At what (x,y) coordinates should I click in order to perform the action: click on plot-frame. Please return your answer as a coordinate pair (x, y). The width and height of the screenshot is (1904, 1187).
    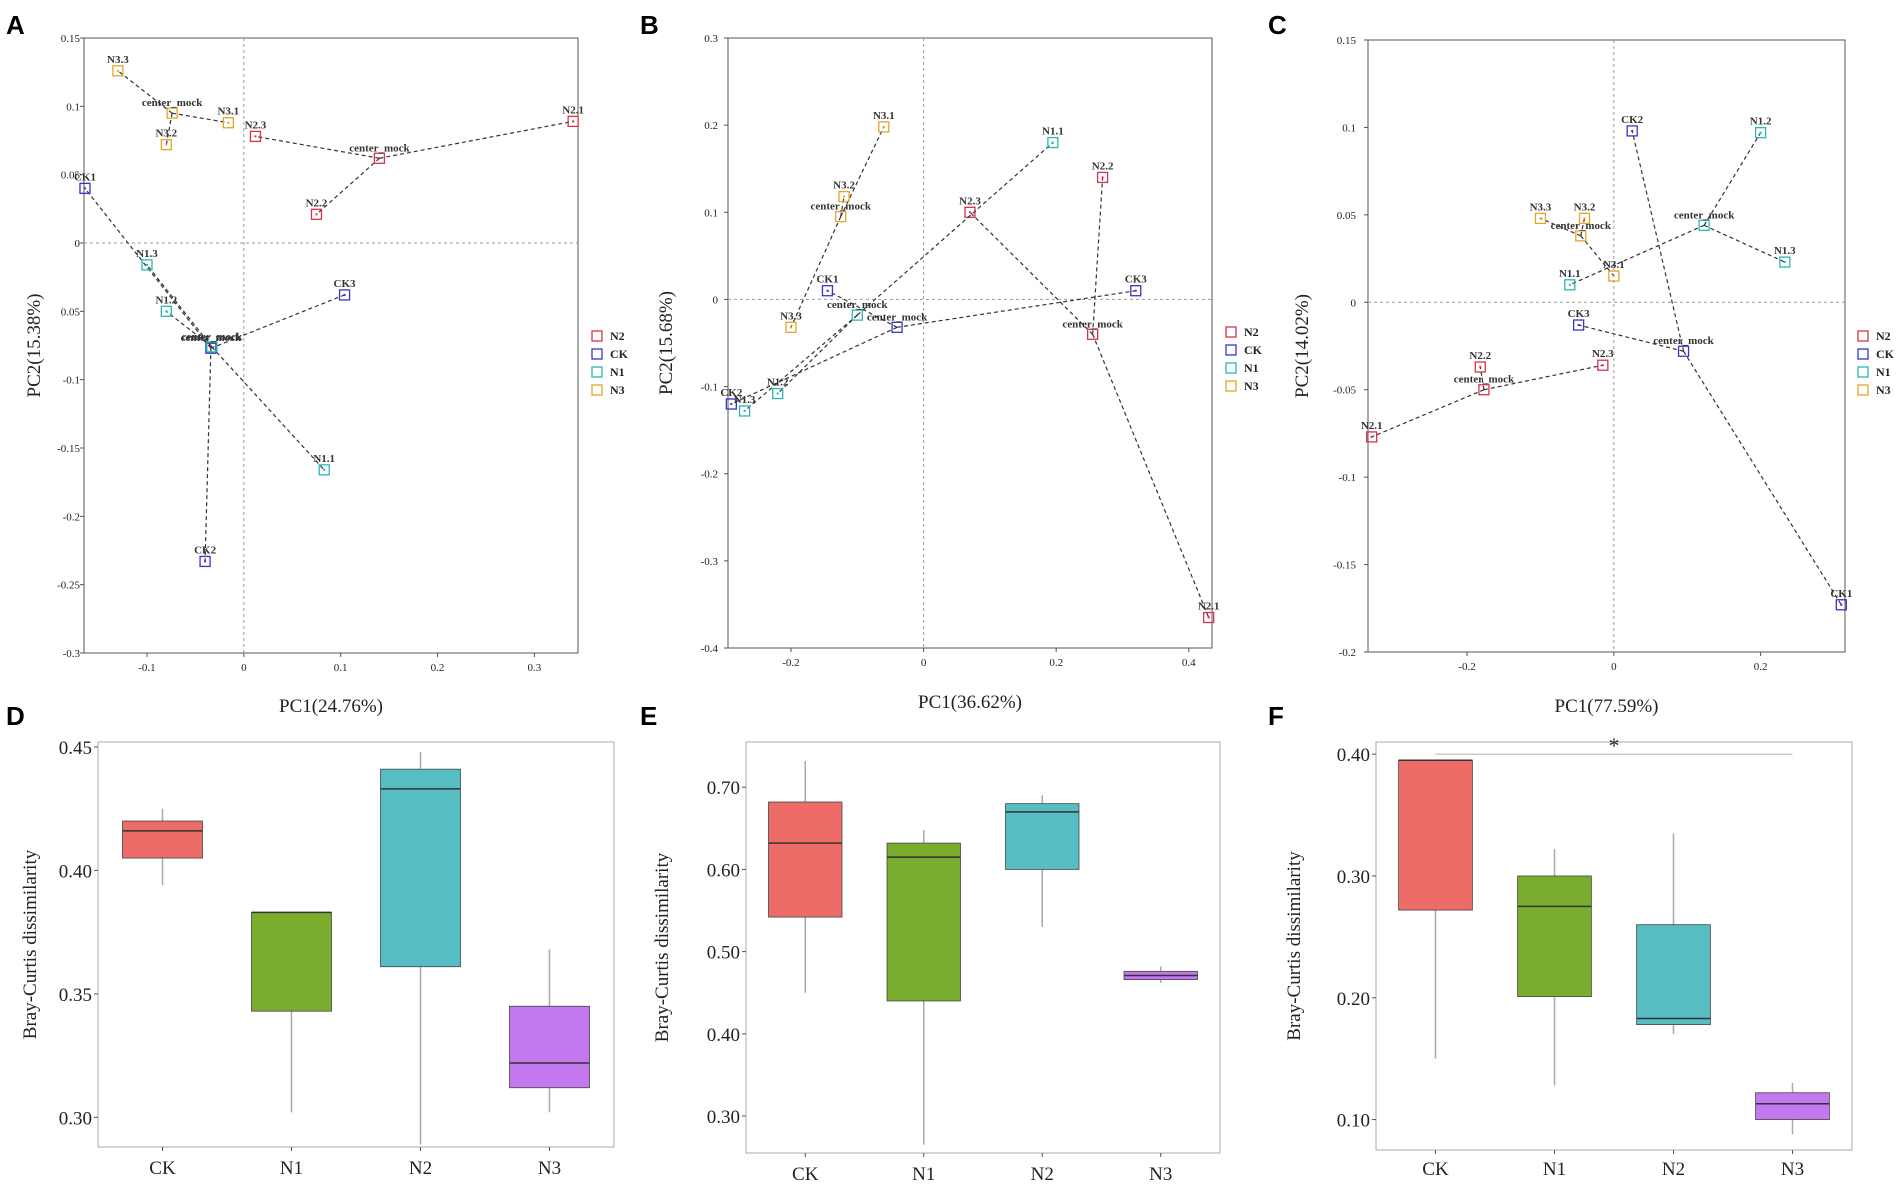
    Looking at the image, I should click on (1606, 346).